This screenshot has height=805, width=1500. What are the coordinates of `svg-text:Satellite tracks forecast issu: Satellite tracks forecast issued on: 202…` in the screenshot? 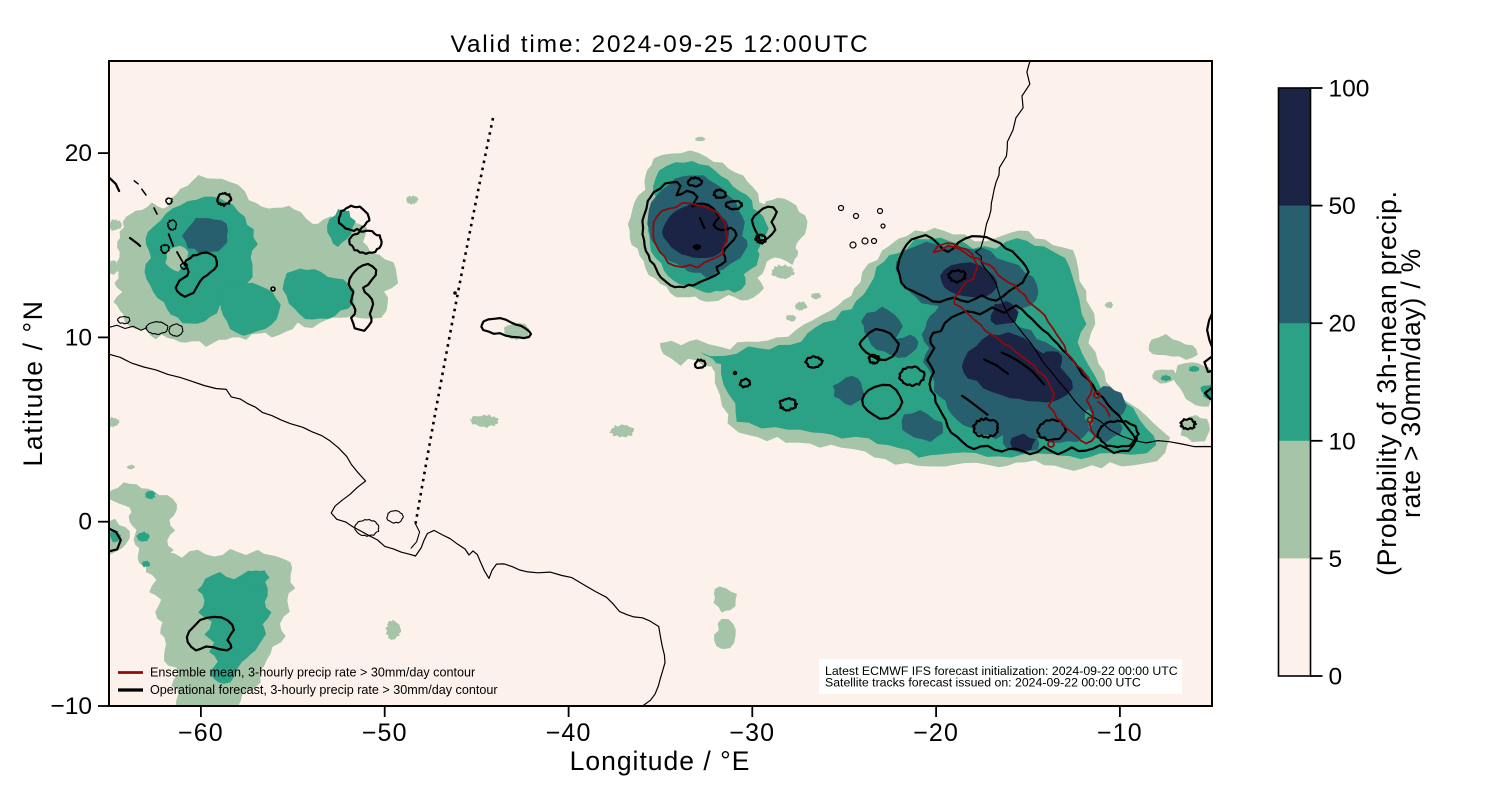 It's located at (983, 683).